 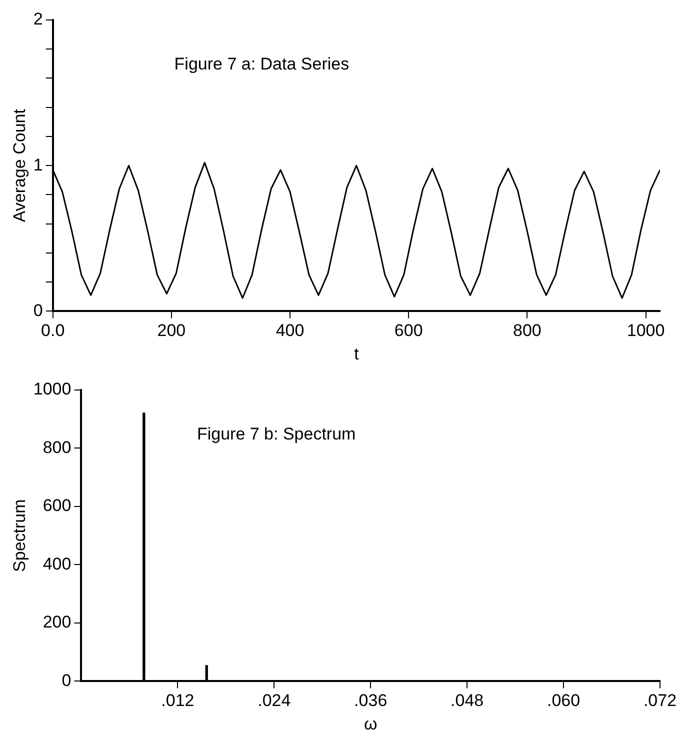 I want to click on x-tick-label: 1000, so click(x=645, y=330).